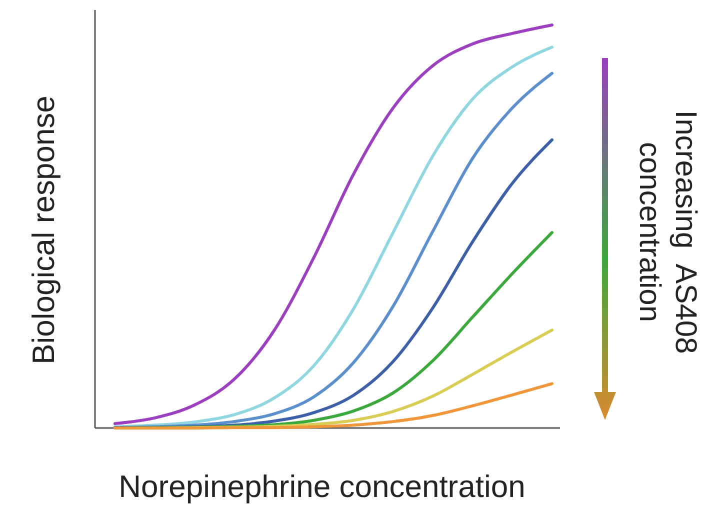 The height and width of the screenshot is (506, 713). What do you see at coordinates (322, 486) in the screenshot?
I see `x-axis-title: Norepinephrine concentration` at bounding box center [322, 486].